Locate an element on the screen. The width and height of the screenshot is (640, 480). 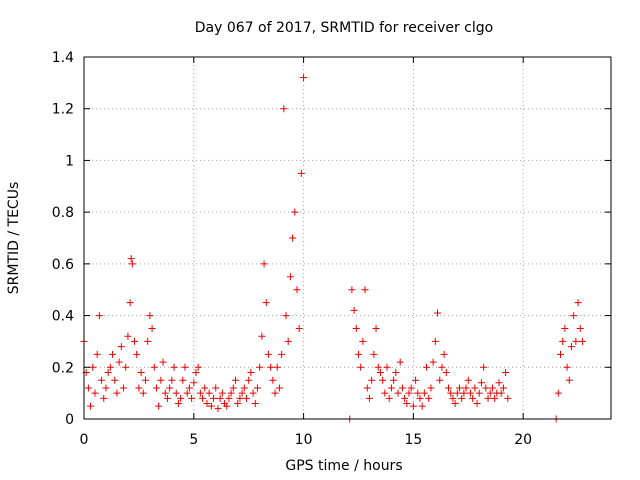
y-tick-label: 0.8 is located at coordinates (63, 213).